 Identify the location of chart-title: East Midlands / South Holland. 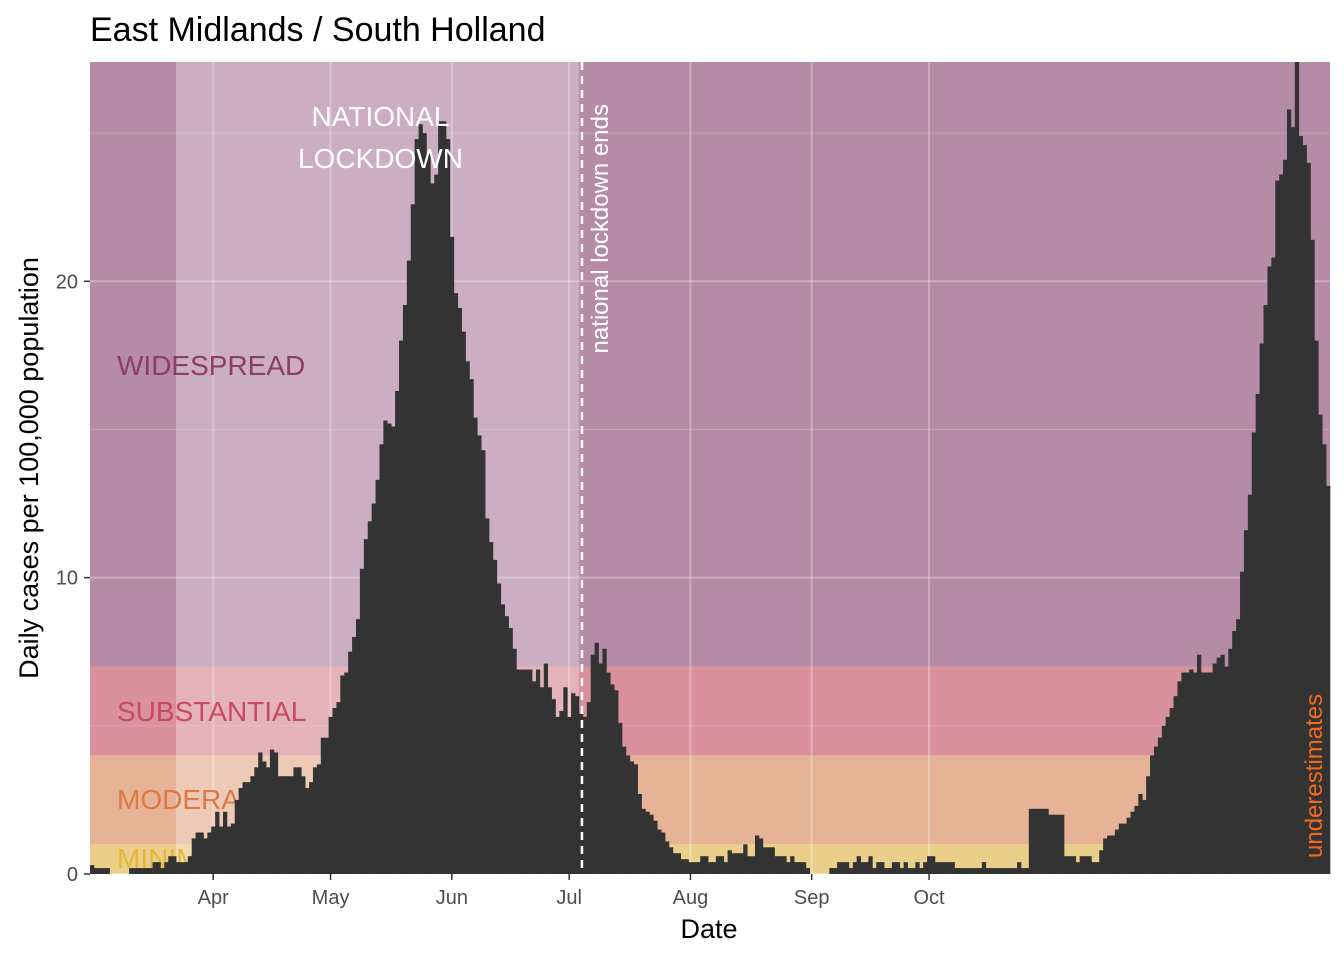
(317, 30).